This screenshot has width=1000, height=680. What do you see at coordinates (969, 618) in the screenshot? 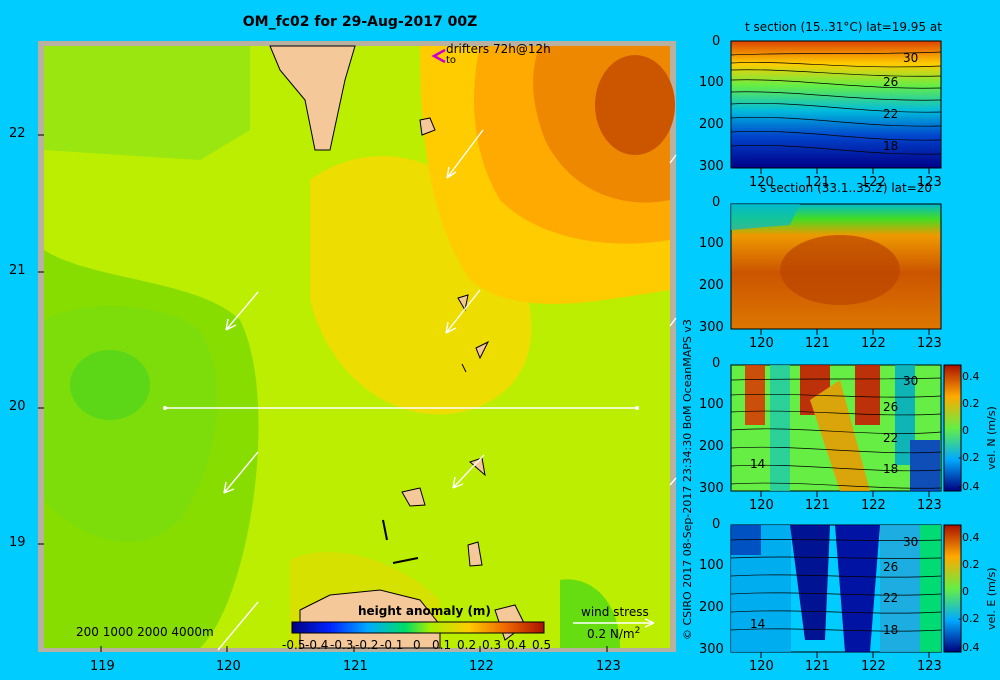
I see `ve-colorbar-tick: -0.2` at bounding box center [969, 618].